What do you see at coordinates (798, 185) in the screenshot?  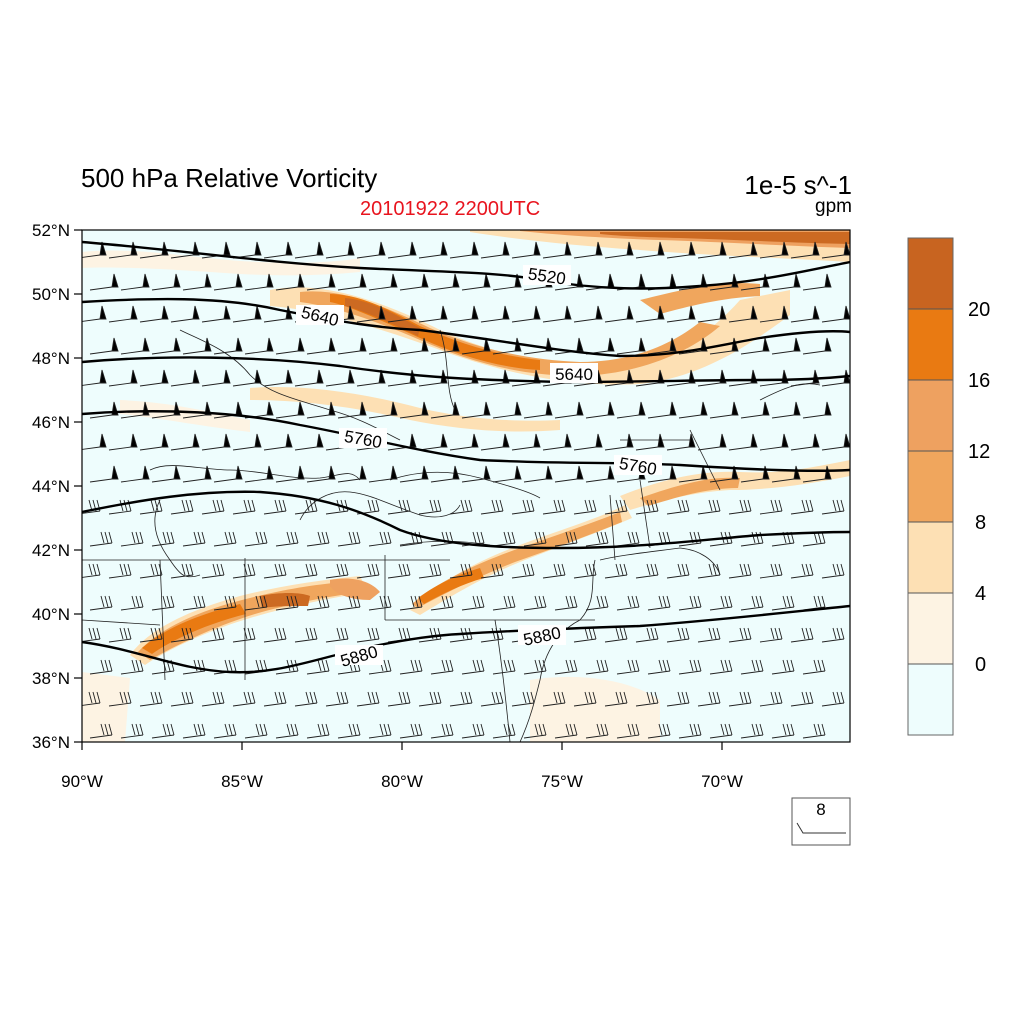 I see `units-label: 1e-5 s^-1` at bounding box center [798, 185].